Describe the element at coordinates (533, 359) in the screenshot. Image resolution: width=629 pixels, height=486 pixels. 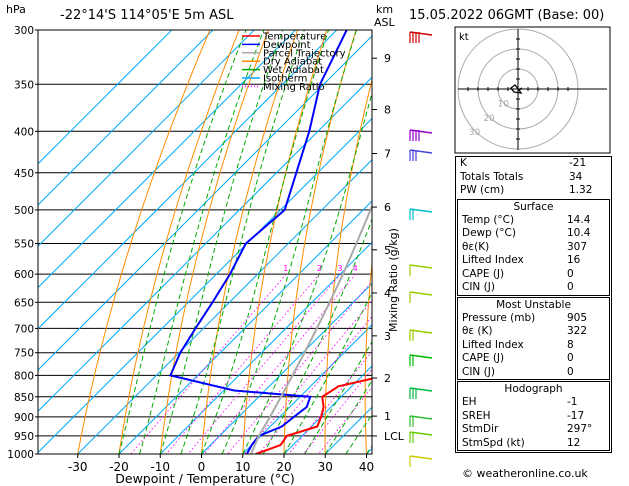
I see `most-unstable-row: CAPE (J) 0` at that location.